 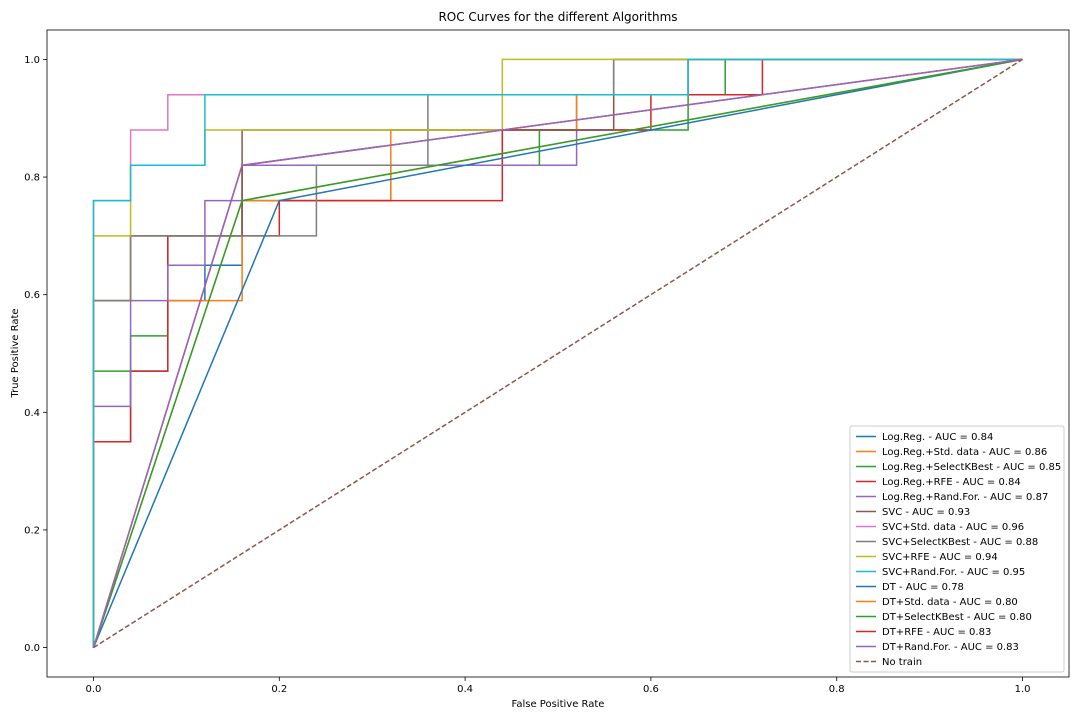 I want to click on x-tick-label: 0.0, so click(x=94, y=689).